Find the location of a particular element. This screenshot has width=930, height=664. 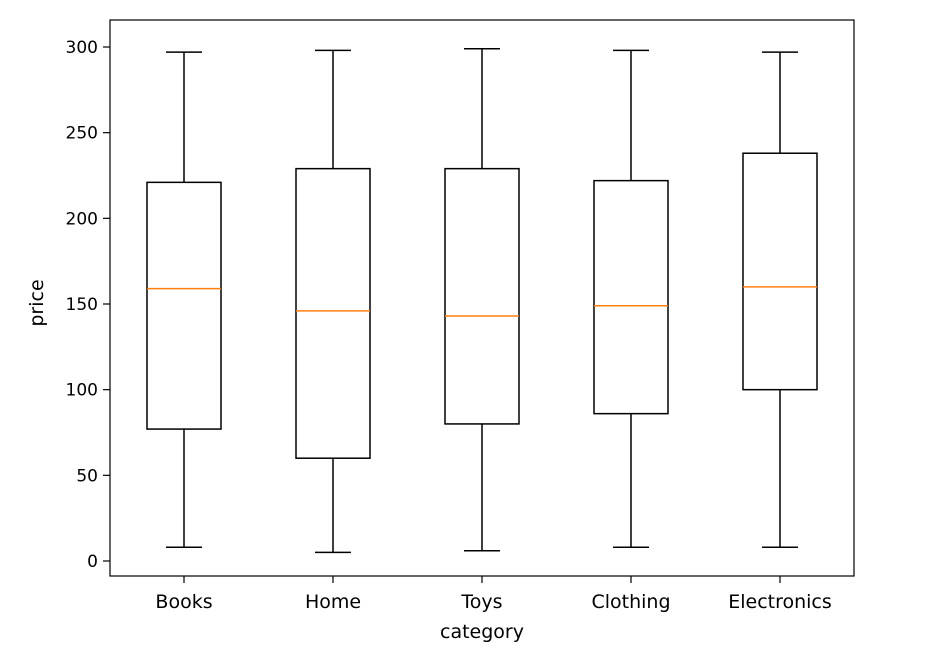

box-clothing is located at coordinates (631, 299).